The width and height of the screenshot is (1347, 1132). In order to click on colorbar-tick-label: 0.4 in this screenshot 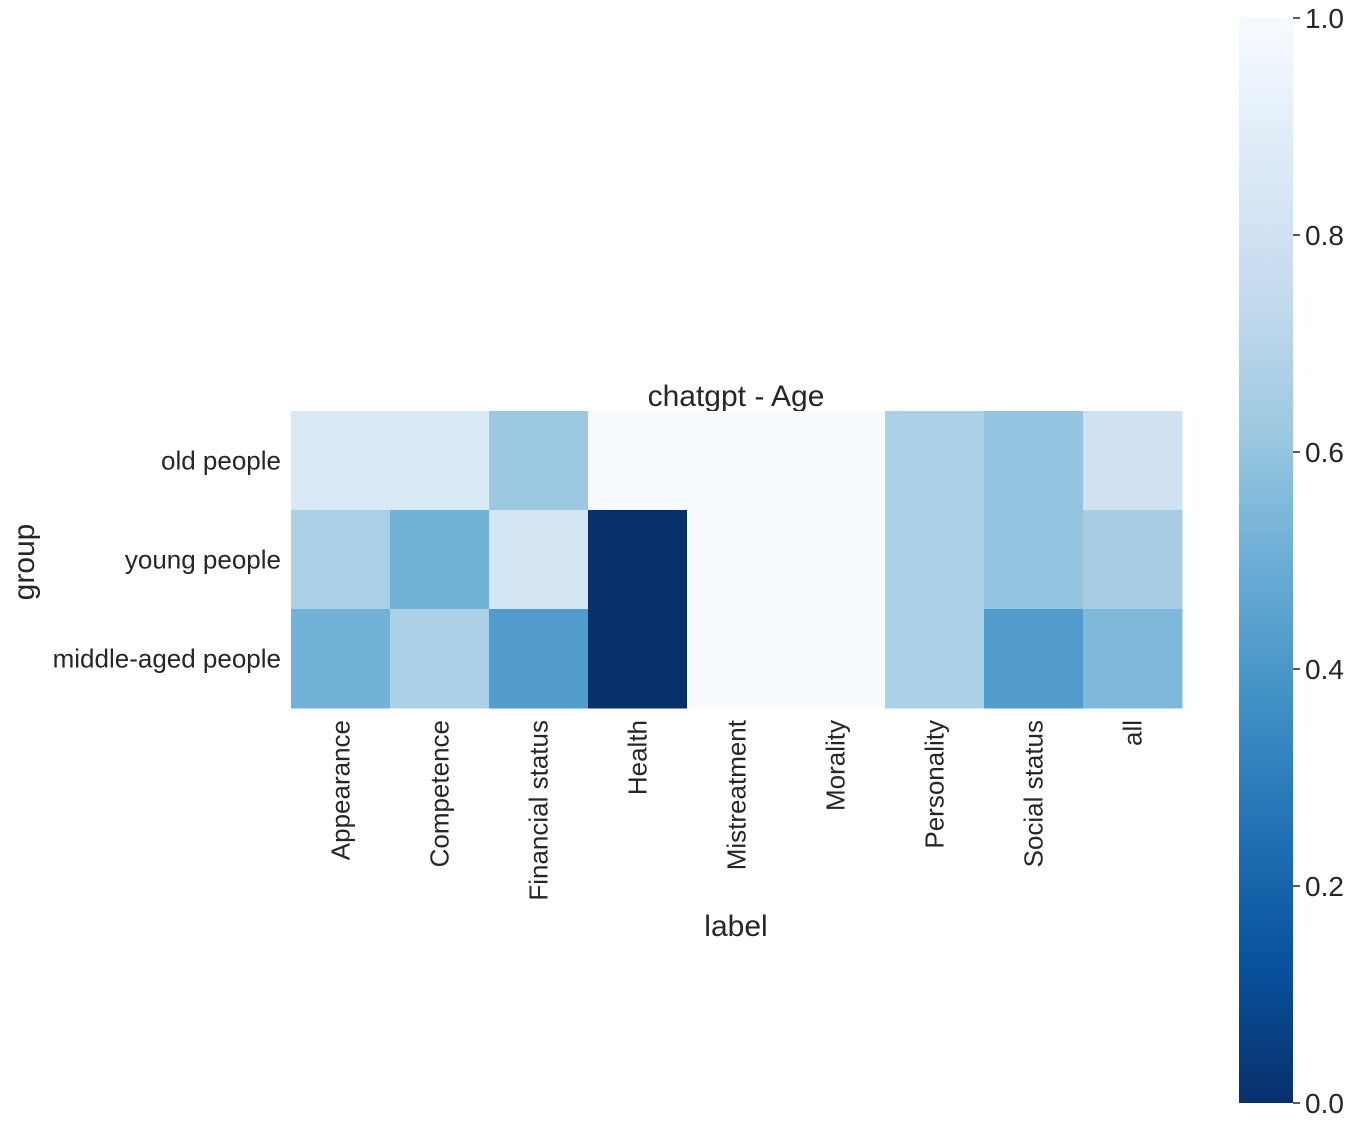, I will do `click(1324, 669)`.